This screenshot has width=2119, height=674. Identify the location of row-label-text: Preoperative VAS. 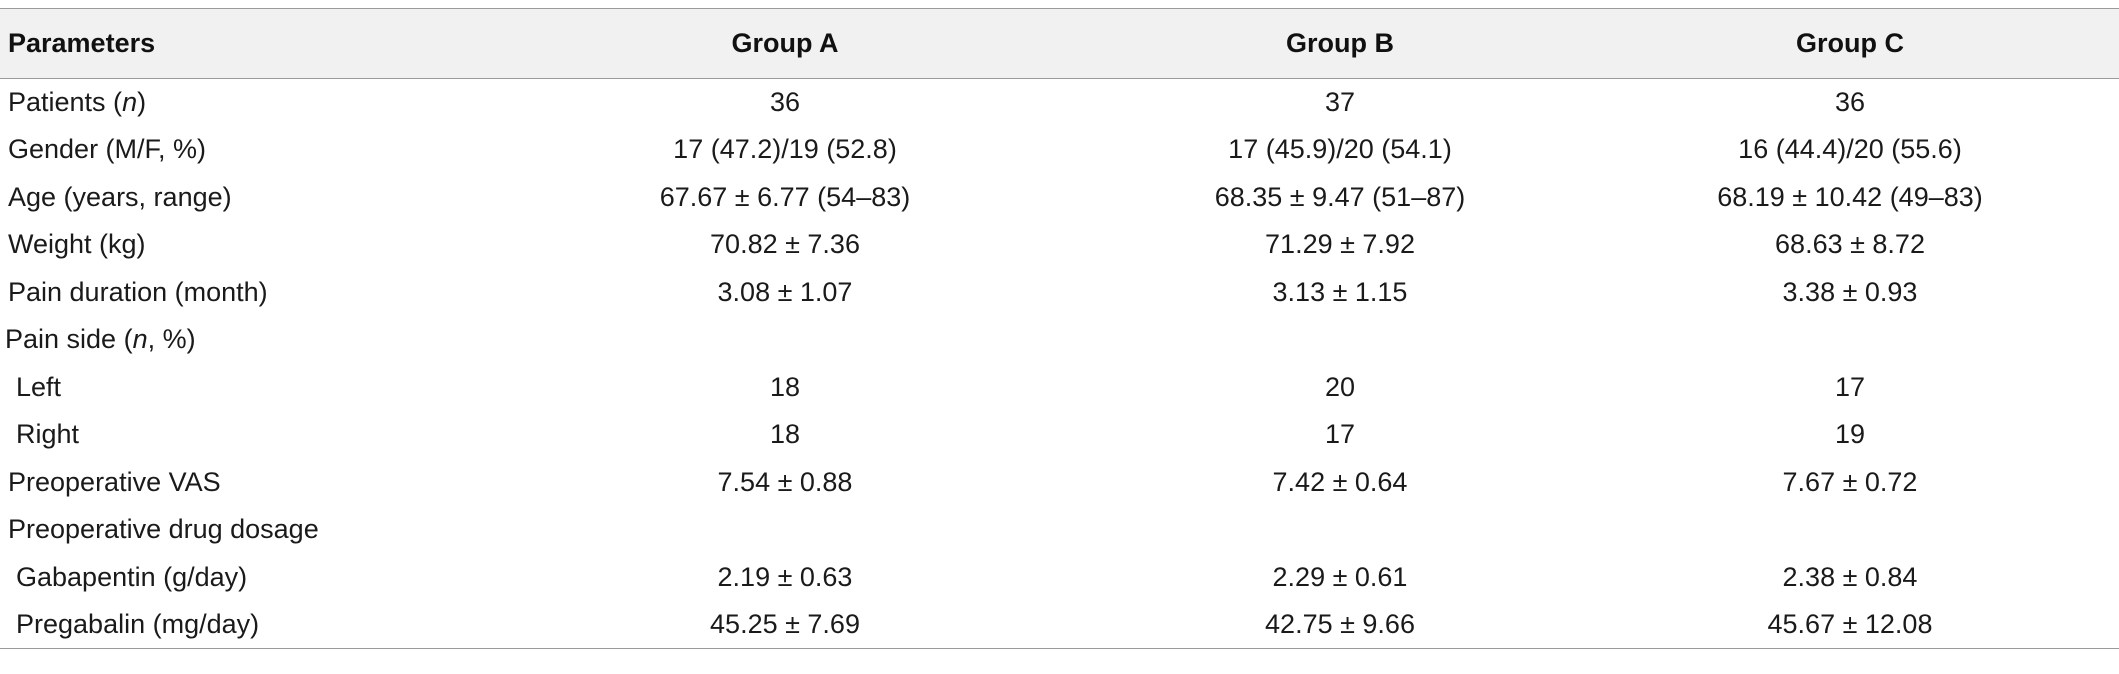
(114, 481).